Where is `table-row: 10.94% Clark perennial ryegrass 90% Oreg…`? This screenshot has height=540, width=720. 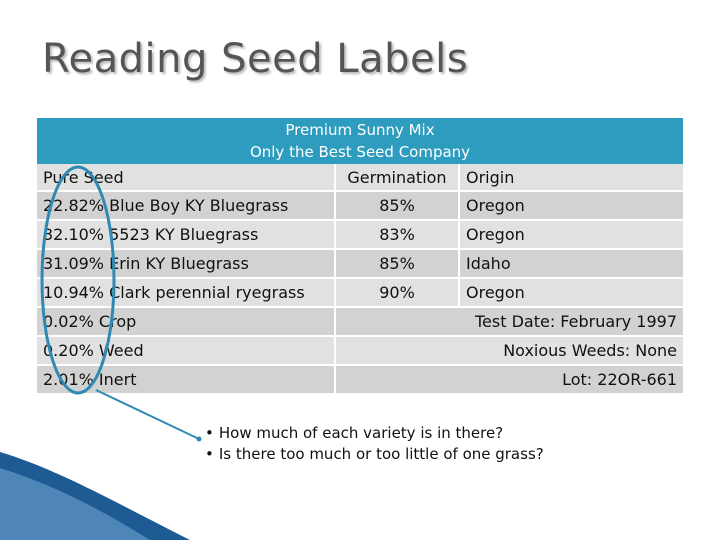
table-row: 10.94% Clark perennial ryegrass 90% Oreg… is located at coordinates (360, 293).